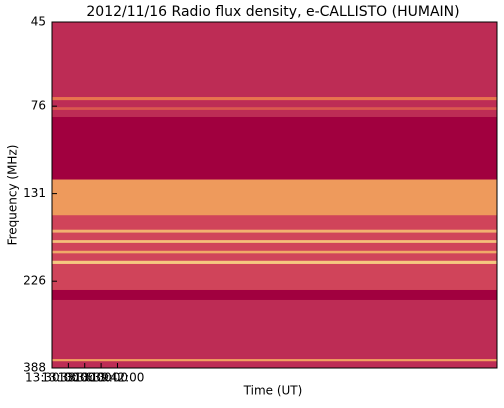  I want to click on y-tick-label: 76, so click(38, 106).